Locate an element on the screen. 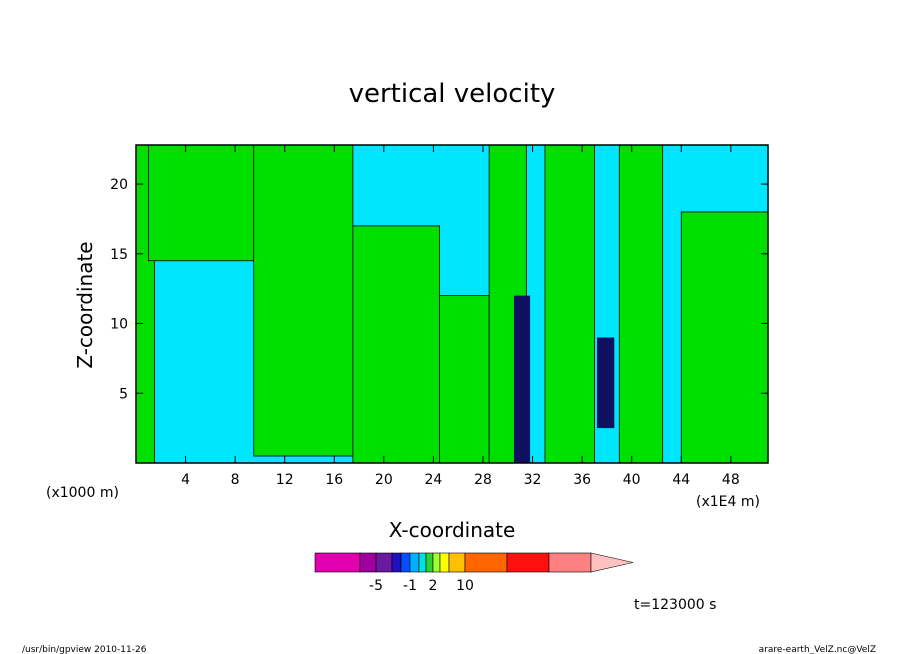 The height and width of the screenshot is (654, 904). colorbar-tick-label: 2 is located at coordinates (433, 586).